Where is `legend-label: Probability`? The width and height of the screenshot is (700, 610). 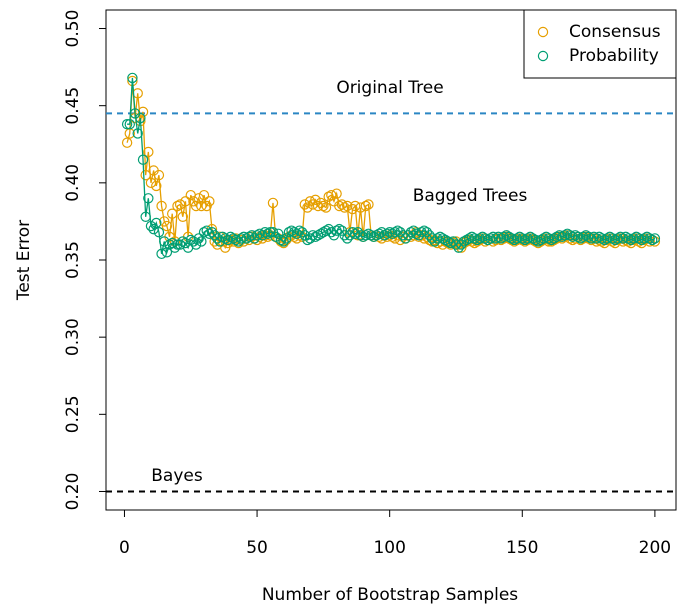 legend-label: Probability is located at coordinates (614, 56).